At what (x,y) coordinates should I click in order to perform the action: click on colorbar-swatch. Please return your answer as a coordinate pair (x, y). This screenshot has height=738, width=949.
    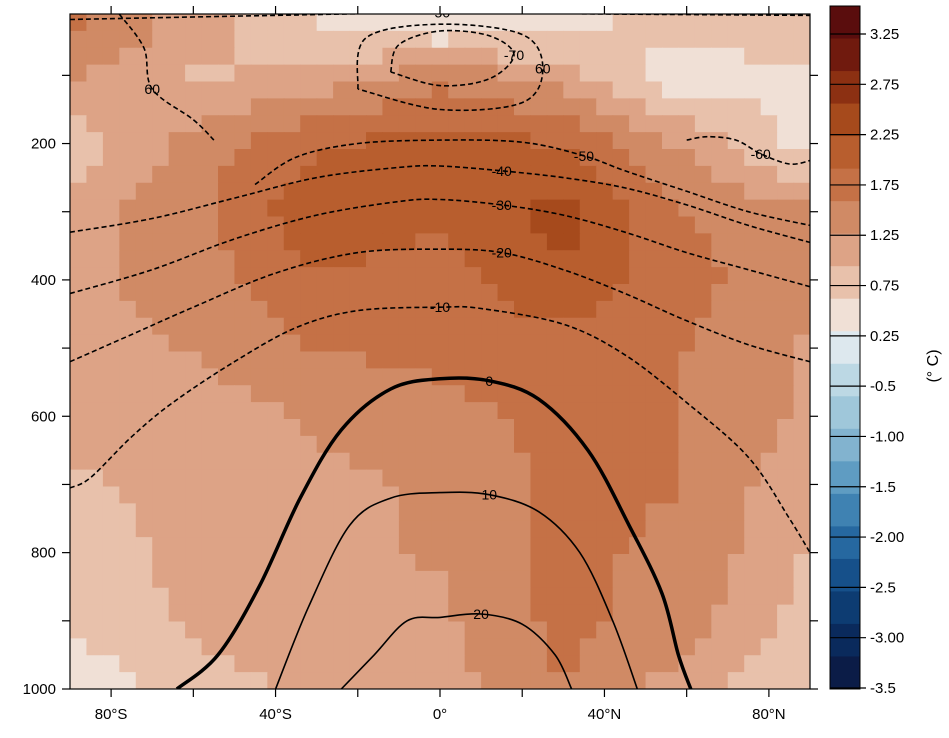
    Looking at the image, I should click on (845, 153).